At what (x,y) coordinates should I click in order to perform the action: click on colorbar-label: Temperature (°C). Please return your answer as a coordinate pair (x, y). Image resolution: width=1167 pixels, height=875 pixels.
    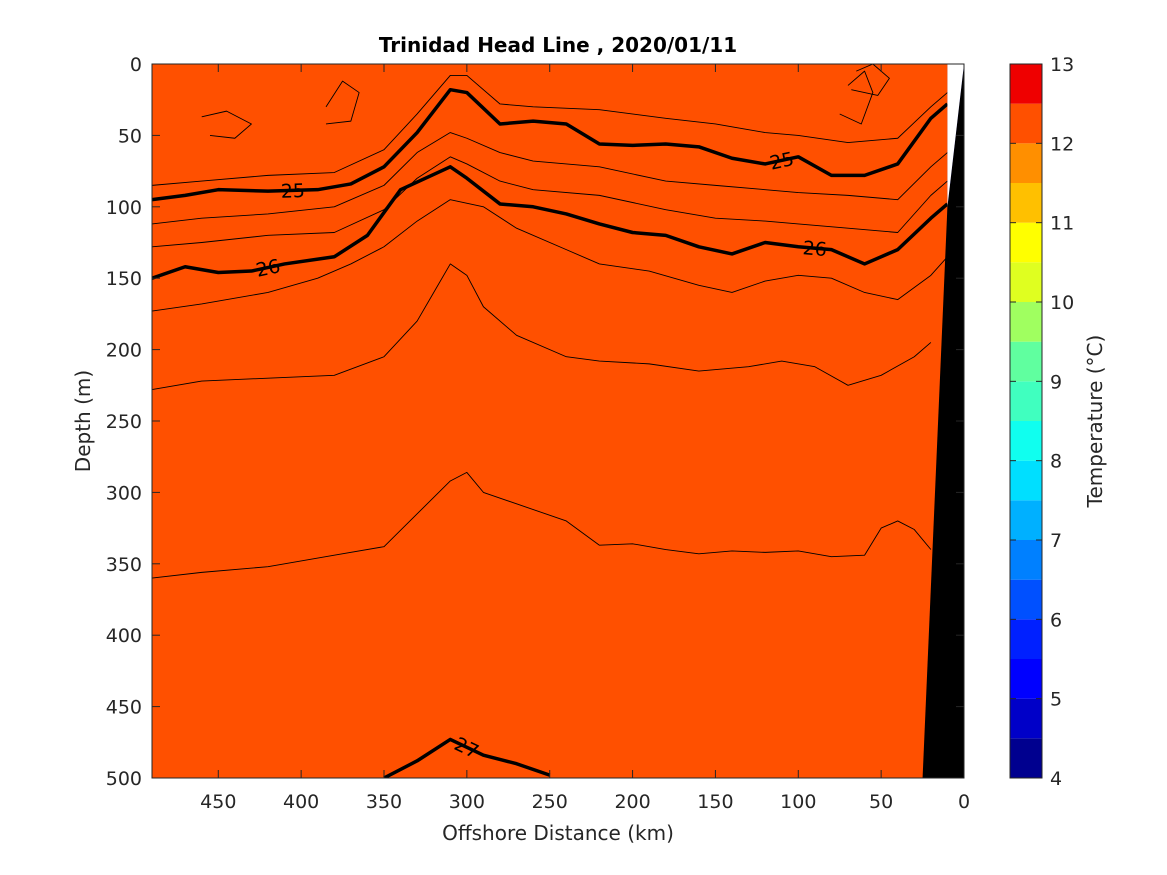
    Looking at the image, I should click on (1095, 422).